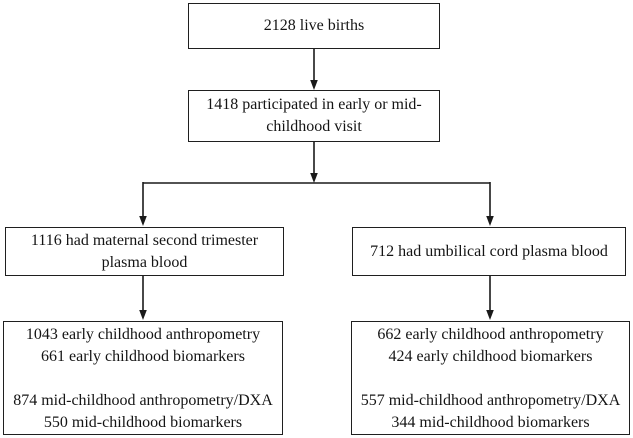  I want to click on cord-early-biomarkers: 424 early childhood biomarkers, so click(490, 356).